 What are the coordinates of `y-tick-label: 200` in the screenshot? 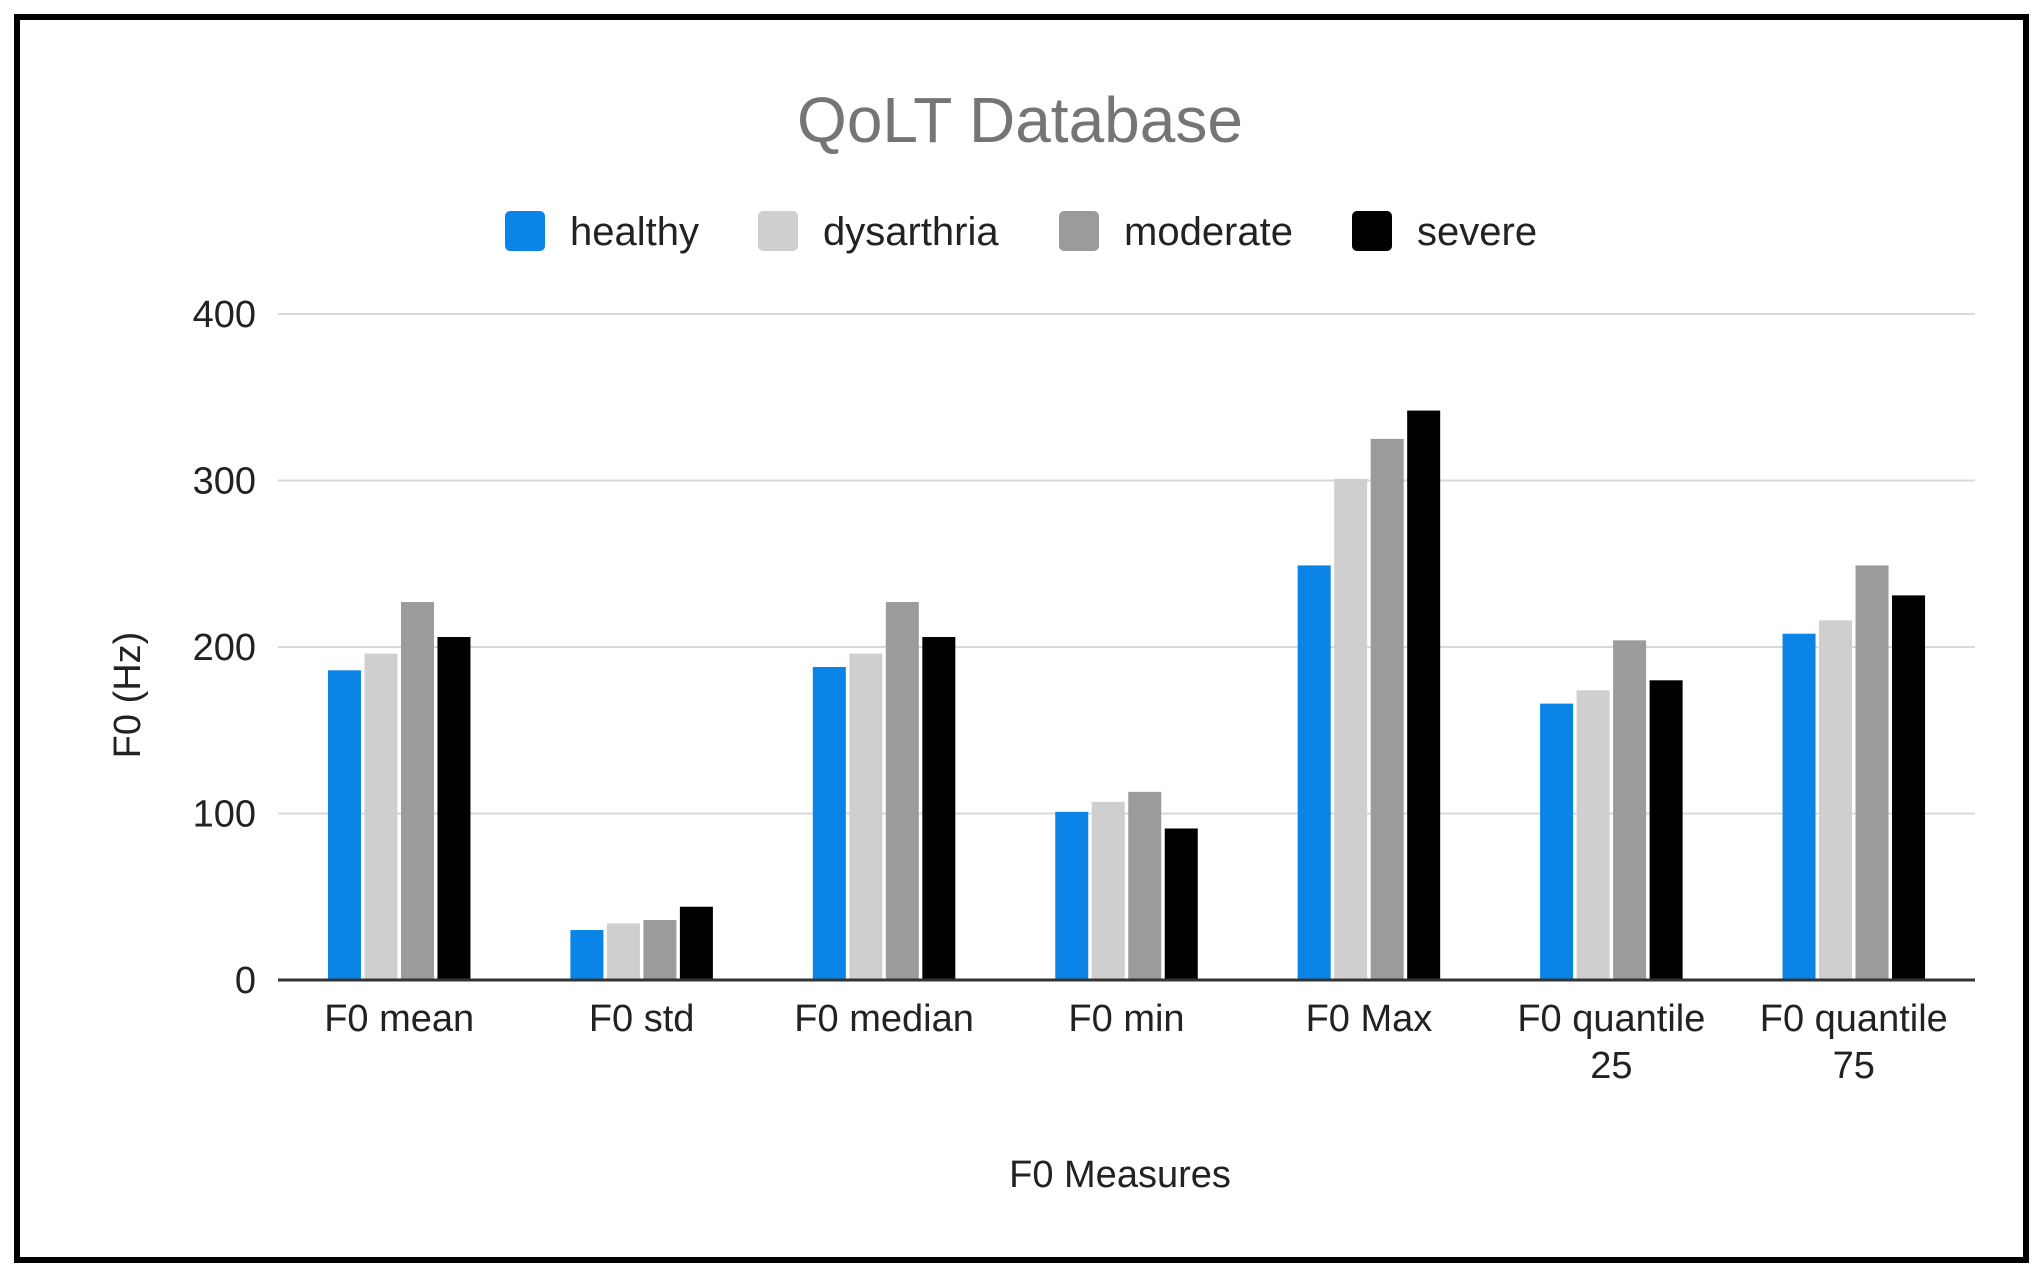 It's located at (224, 648).